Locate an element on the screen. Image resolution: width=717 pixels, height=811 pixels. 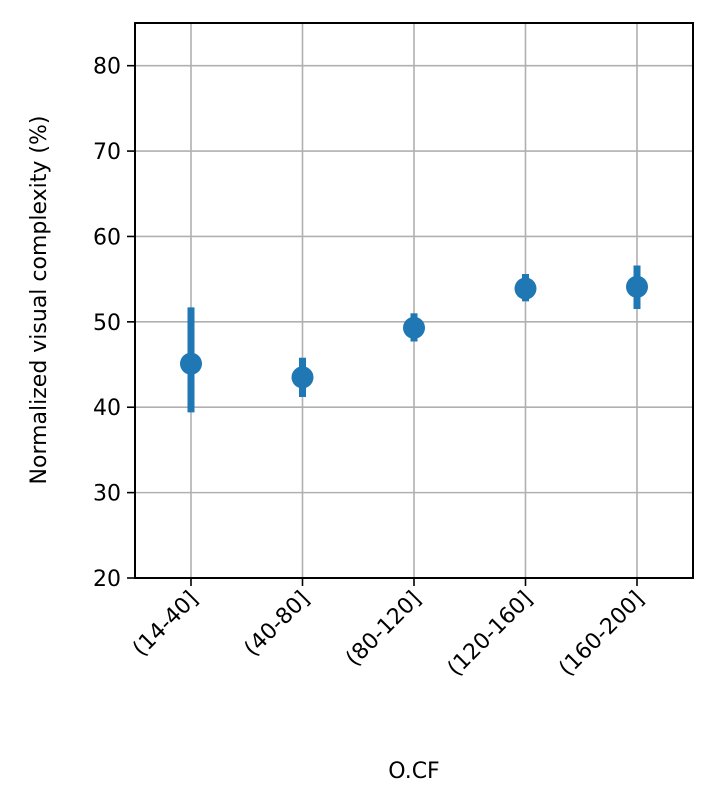
x-tick-label: (14-40] is located at coordinates (165, 624).